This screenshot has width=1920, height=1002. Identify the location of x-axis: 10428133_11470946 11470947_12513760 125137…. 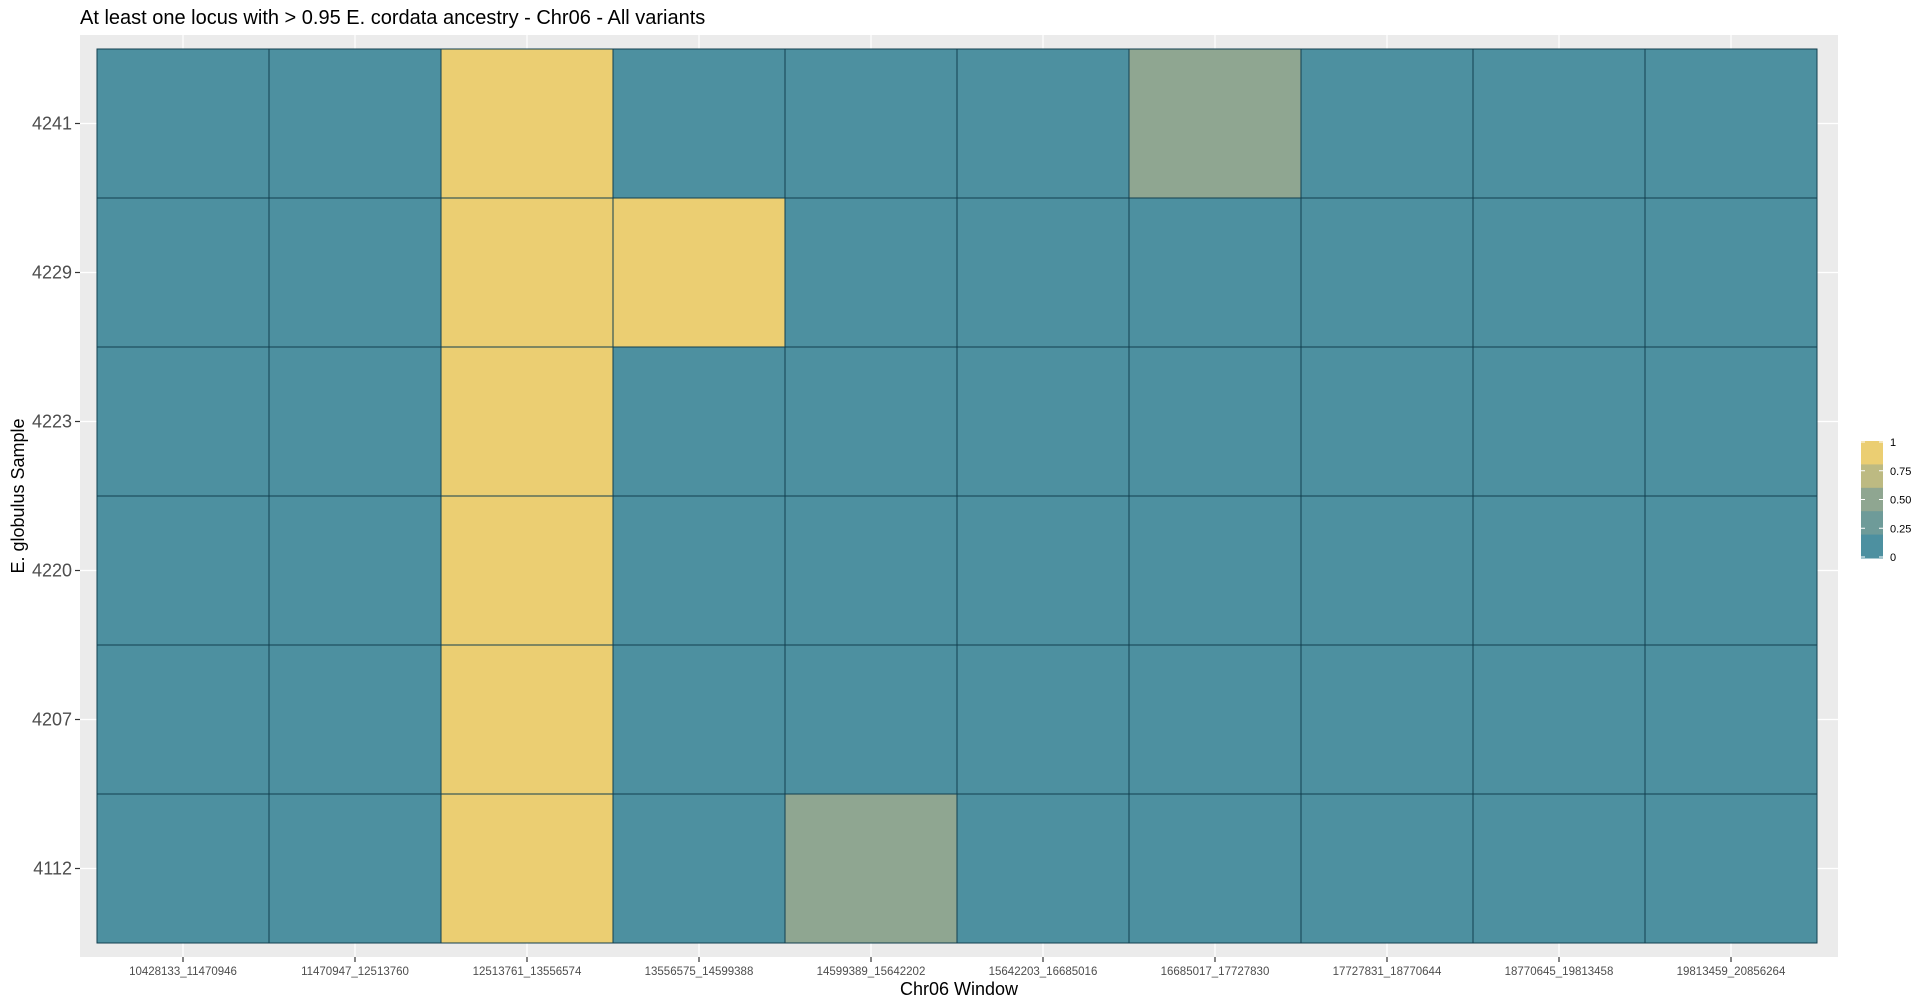
(957, 967).